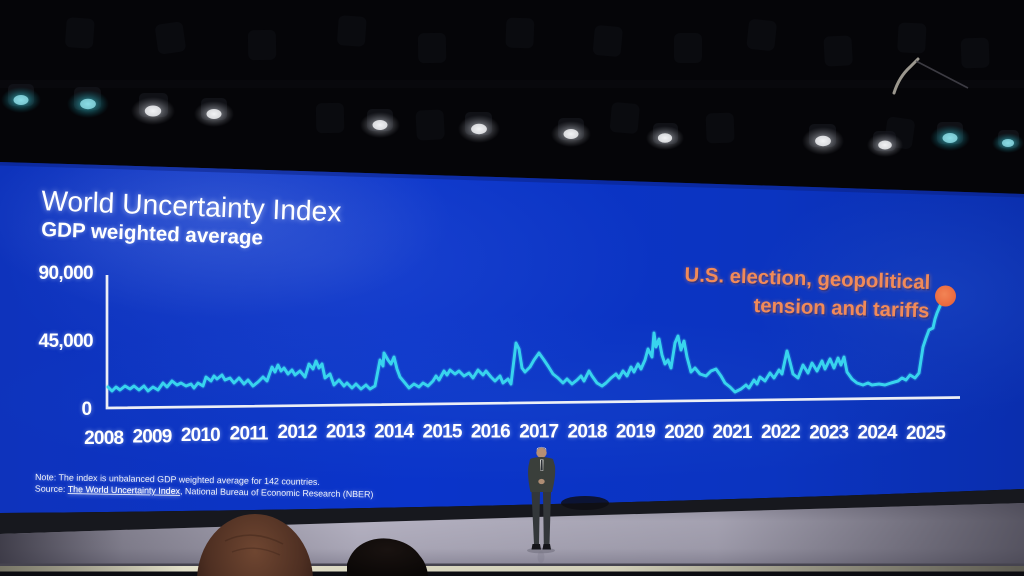 The height and width of the screenshot is (576, 1024). Describe the element at coordinates (926, 433) in the screenshot. I see `svg-text: 2025` at that location.